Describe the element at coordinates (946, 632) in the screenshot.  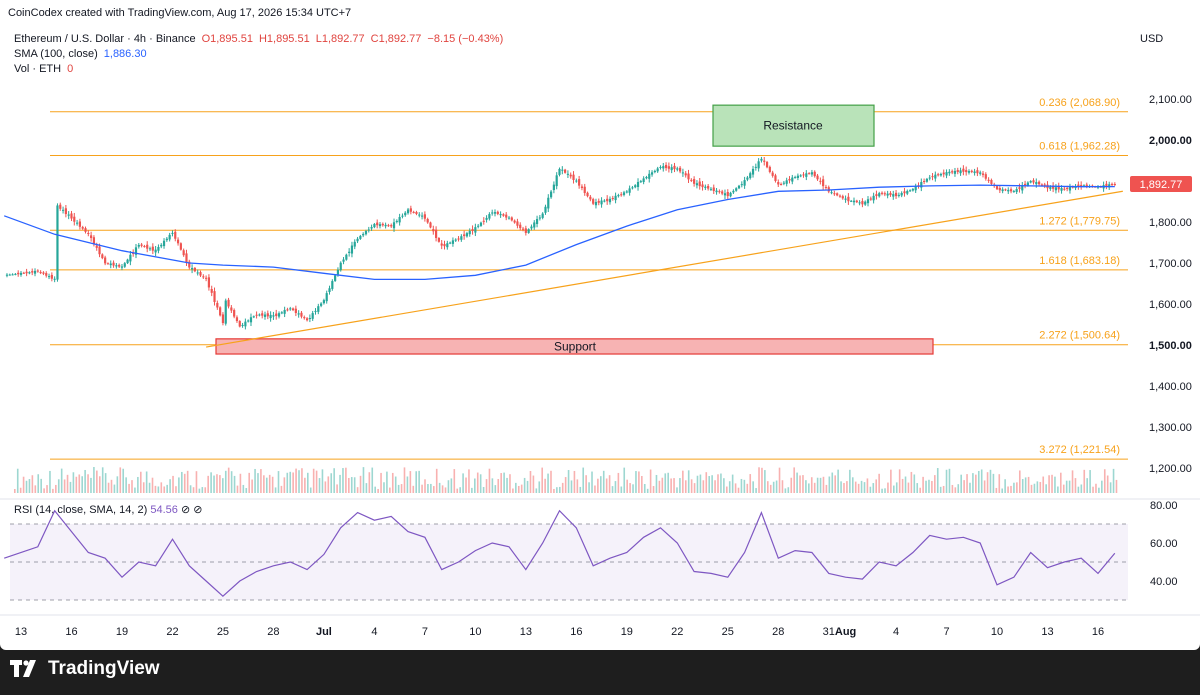
I see `x-axis-tick: 7` at that location.